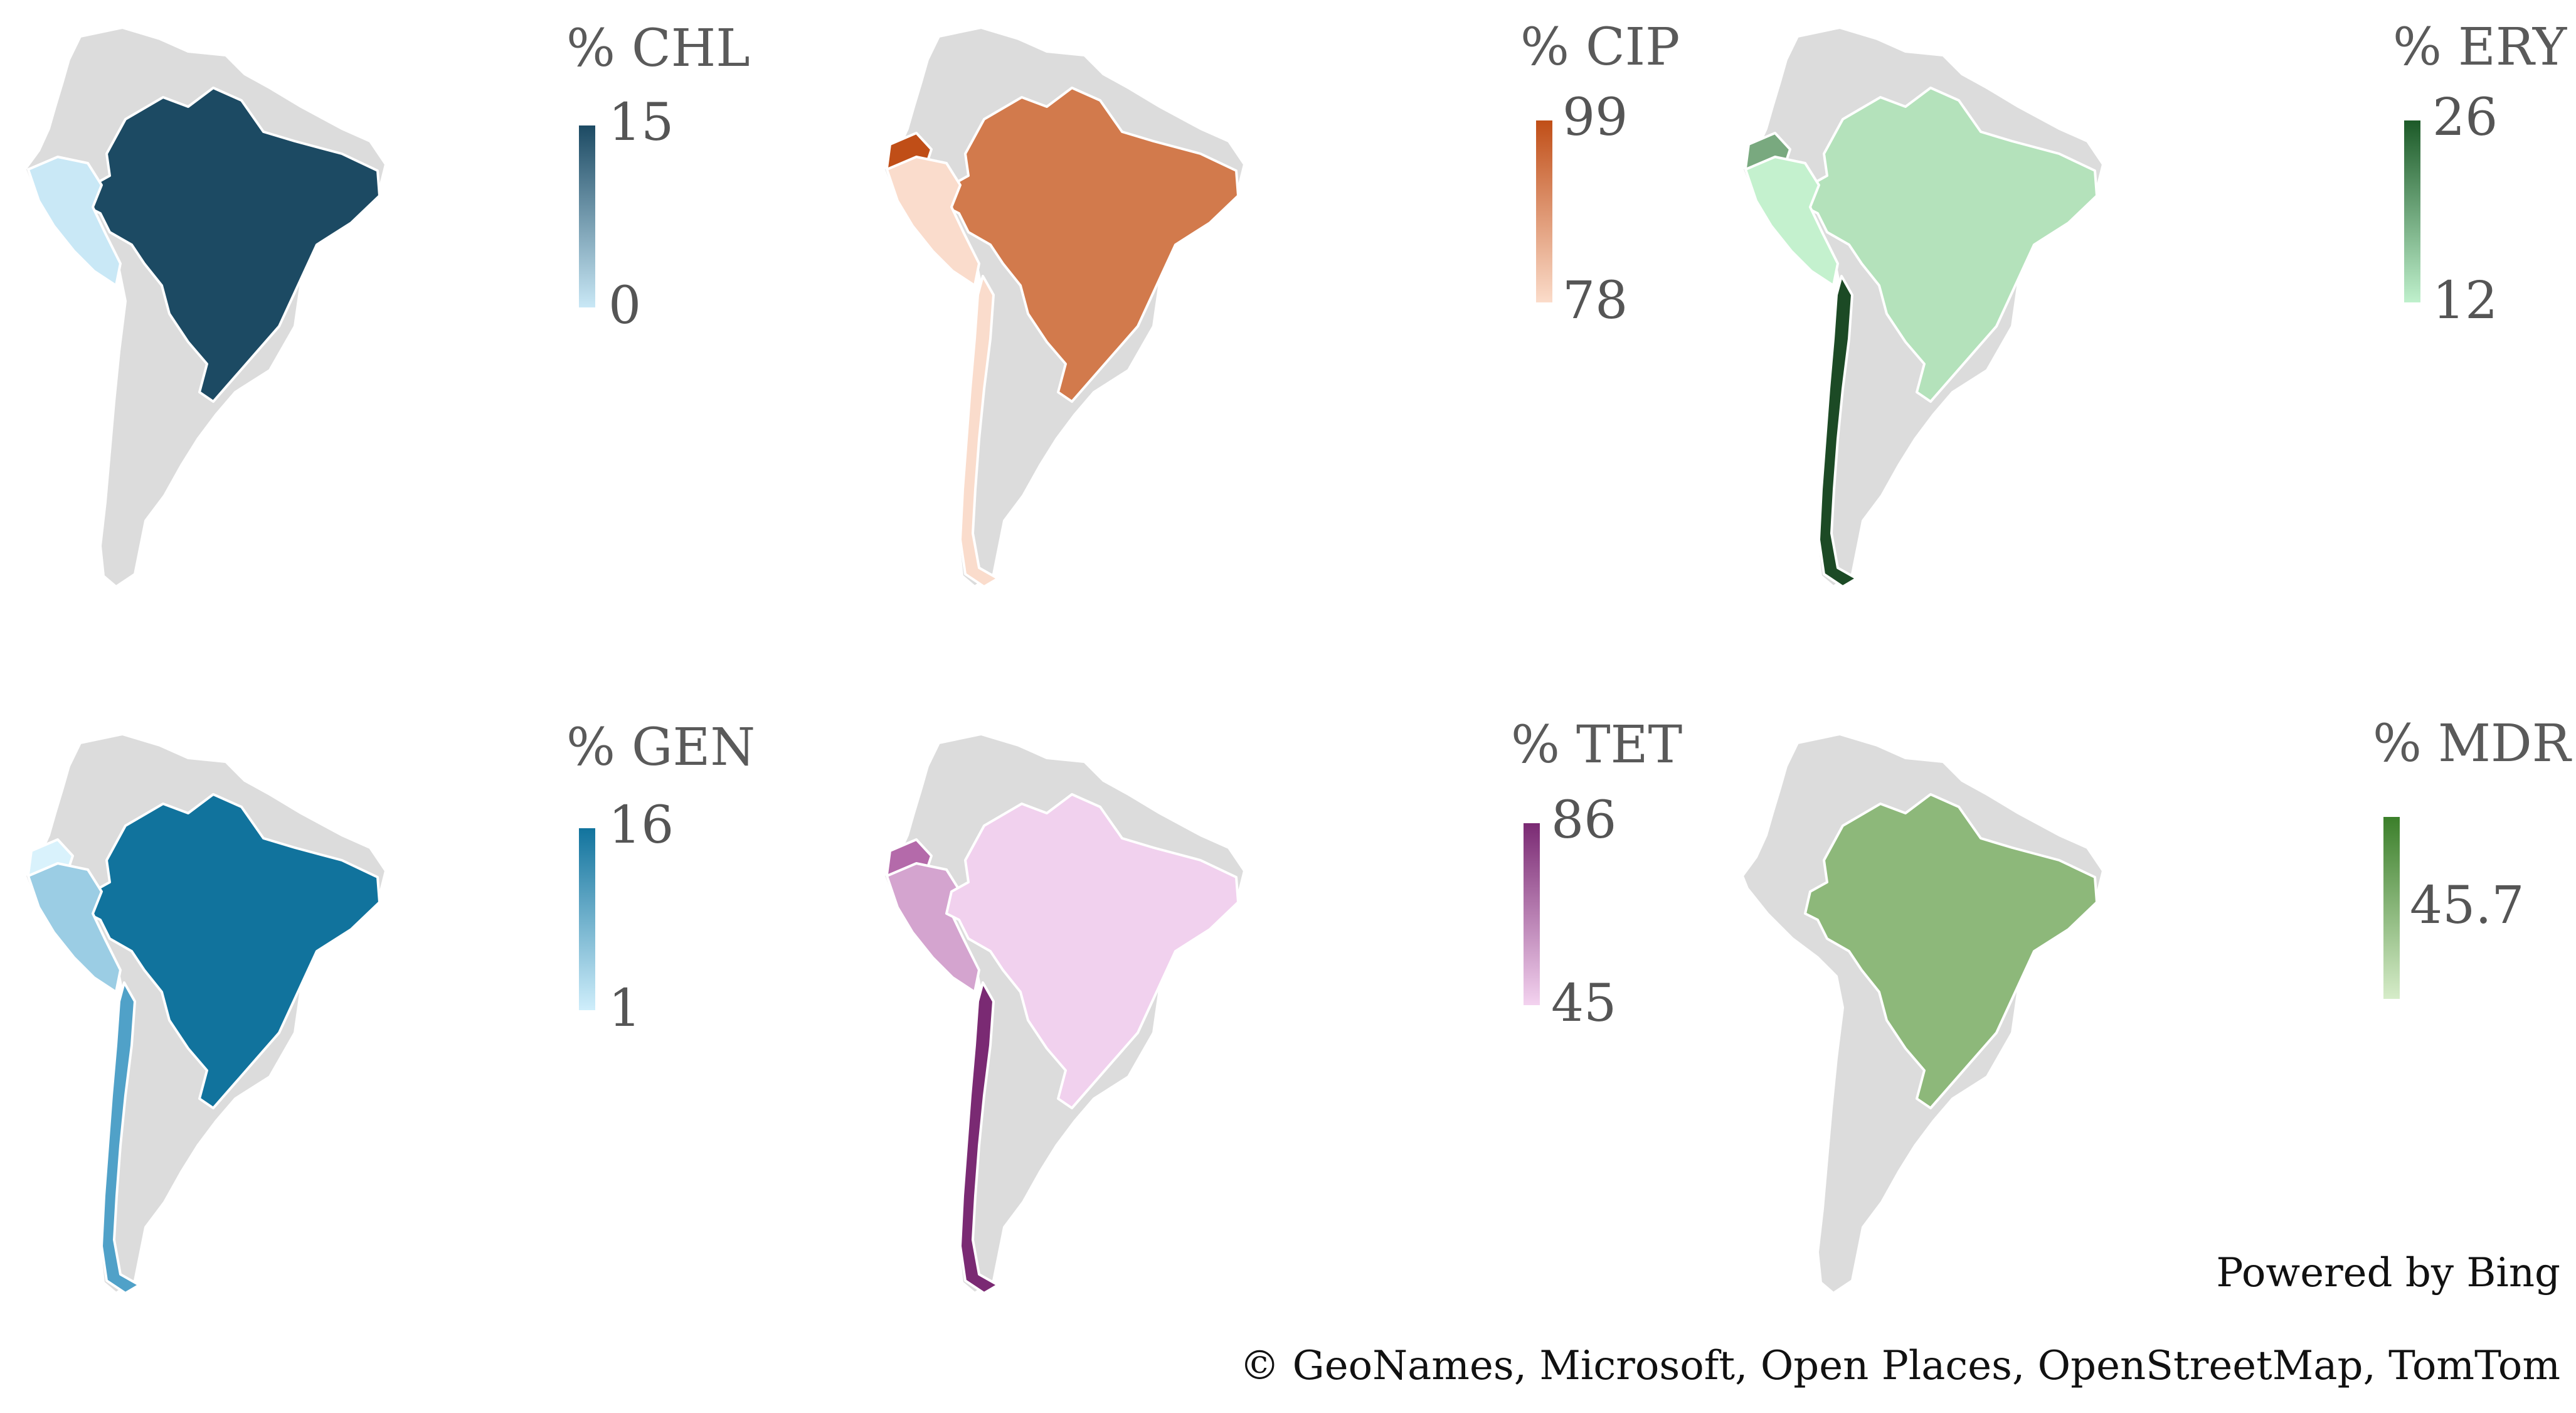  I want to click on legend-title: % GEN, so click(661, 747).